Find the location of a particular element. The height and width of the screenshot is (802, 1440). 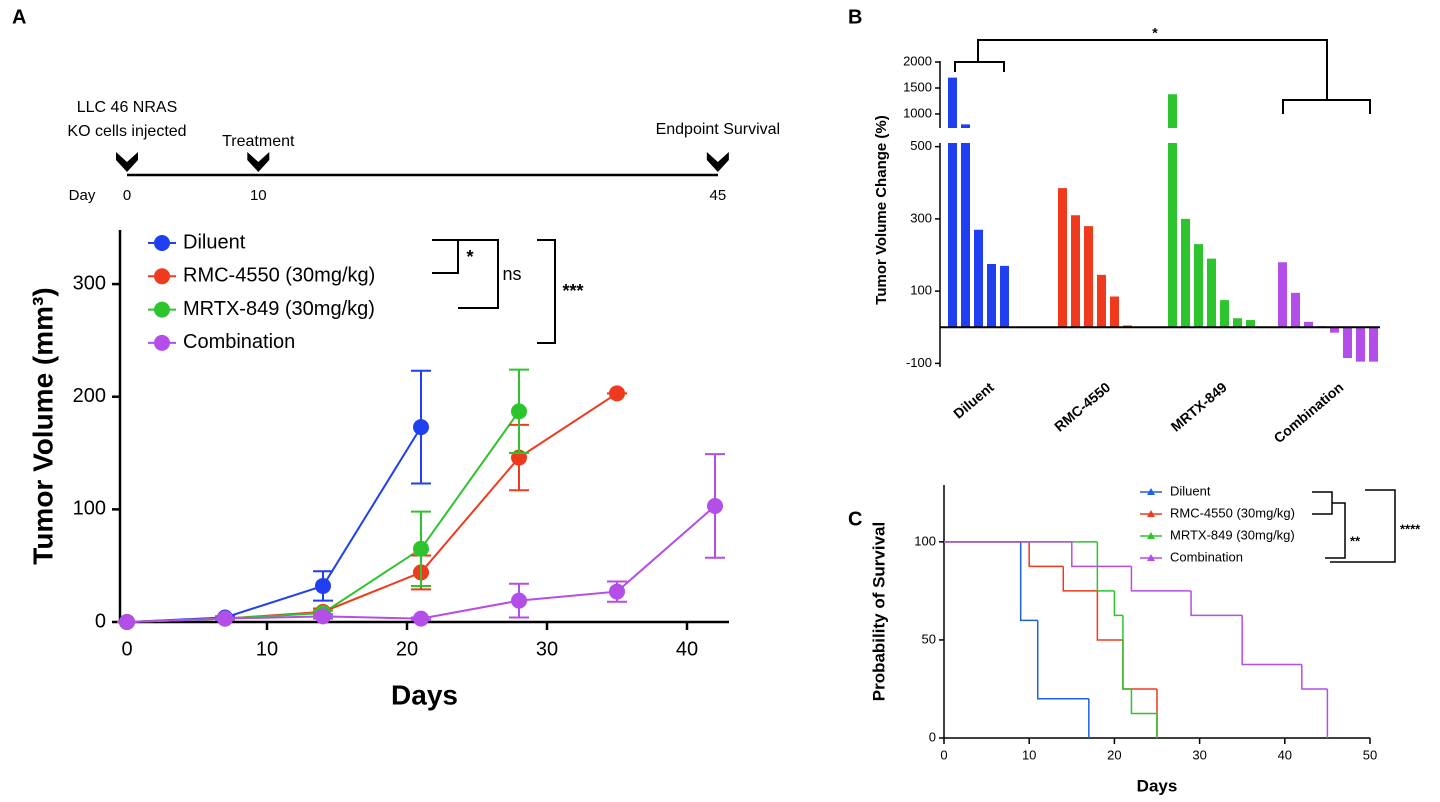

timeline-day: 10 is located at coordinates (258, 195).